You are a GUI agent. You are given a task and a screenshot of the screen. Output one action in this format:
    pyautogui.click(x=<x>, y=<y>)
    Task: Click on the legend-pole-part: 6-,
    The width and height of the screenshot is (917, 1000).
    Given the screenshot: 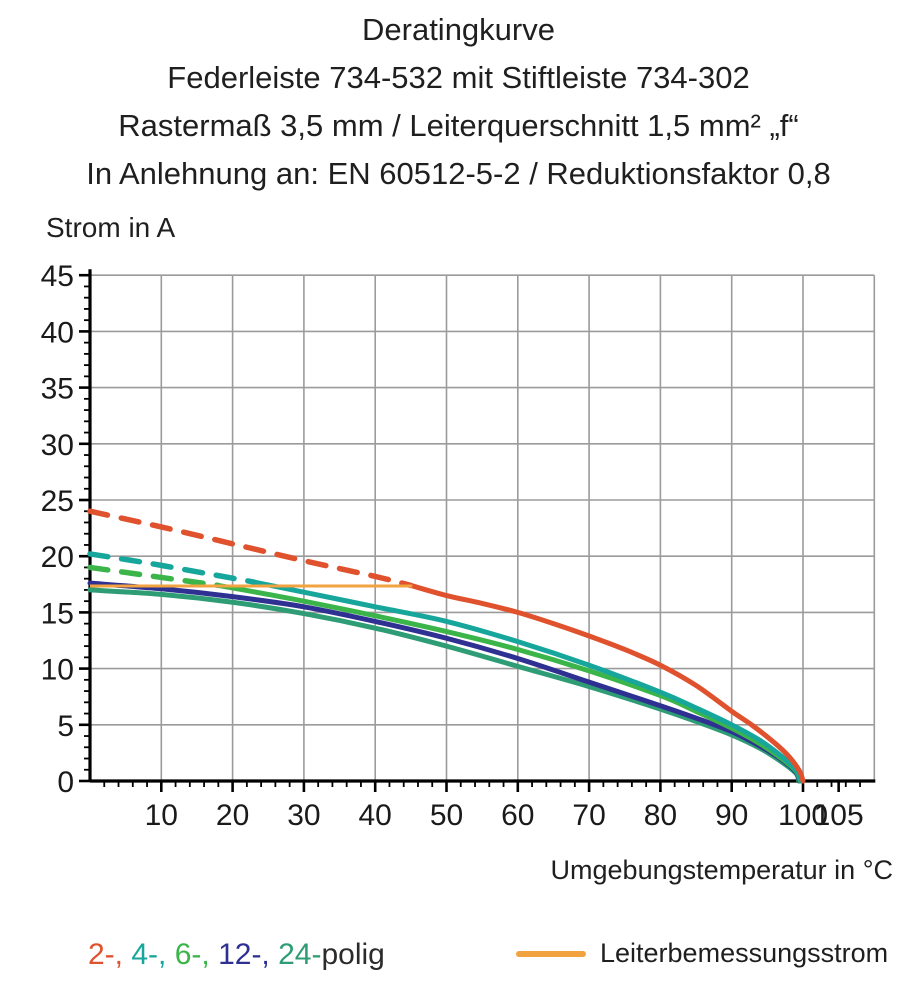 What is the action you would take?
    pyautogui.click(x=188, y=954)
    